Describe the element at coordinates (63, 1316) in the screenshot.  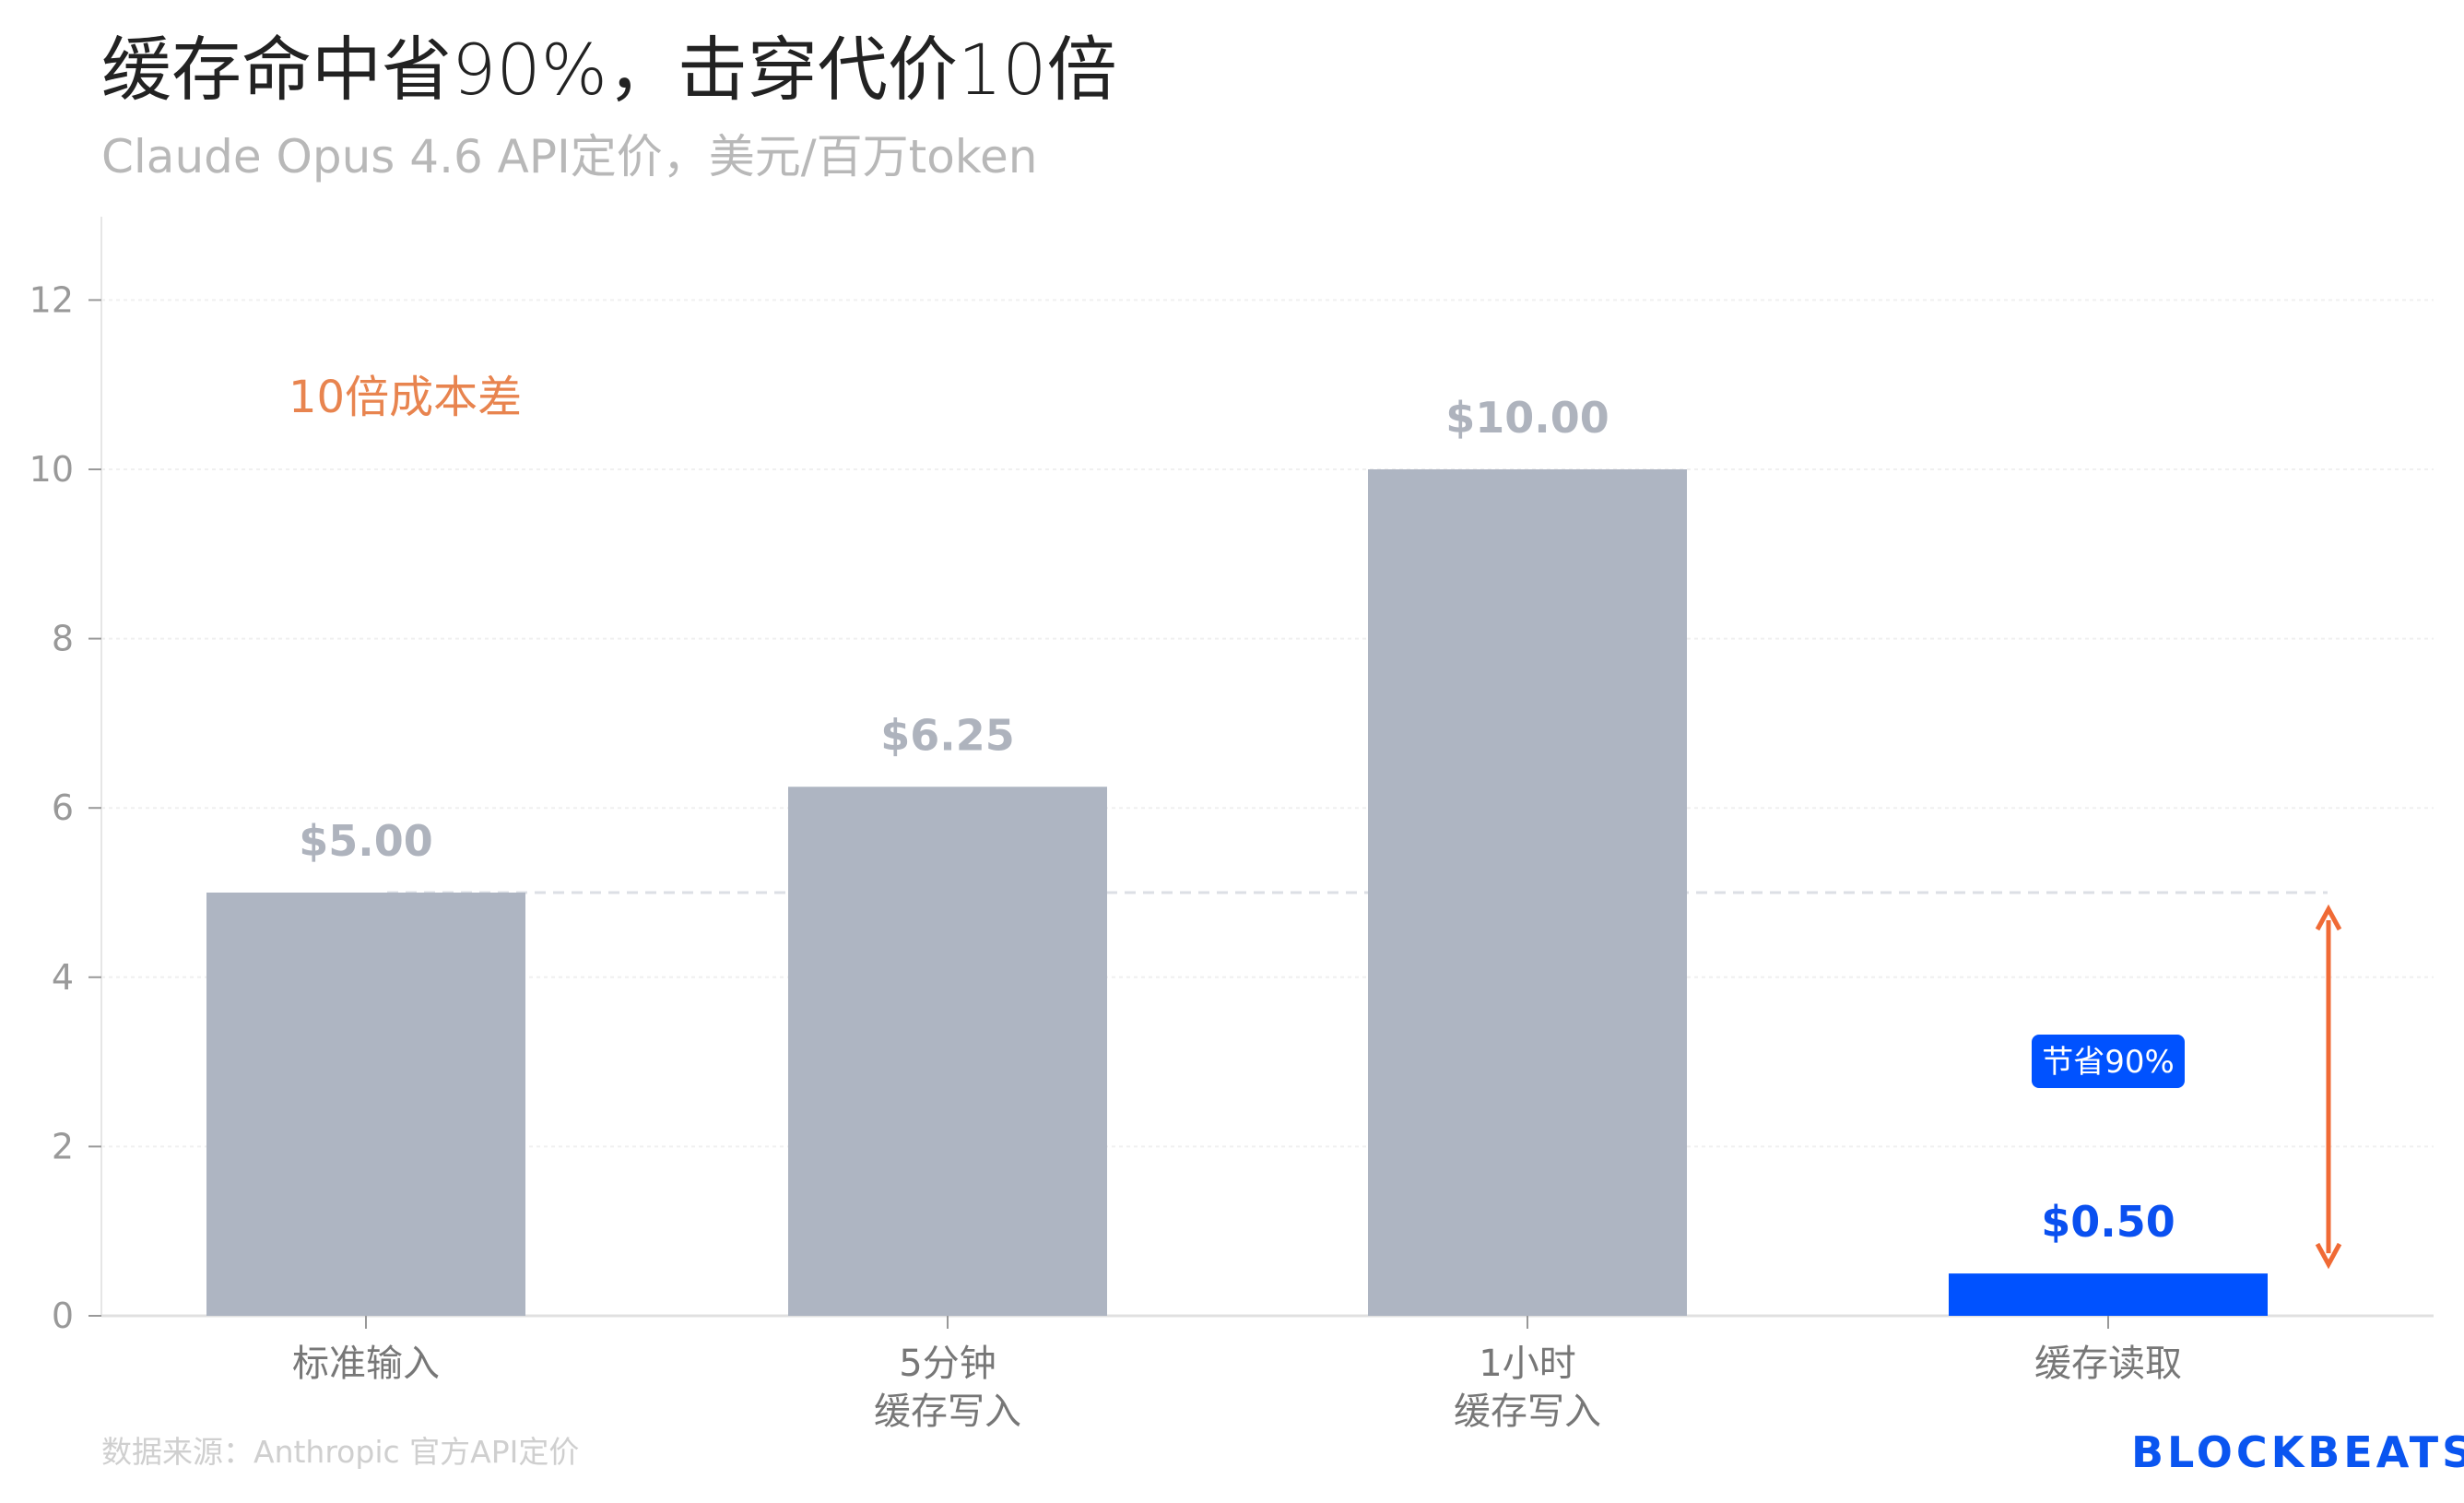
I see `y-tick-label: 0` at that location.